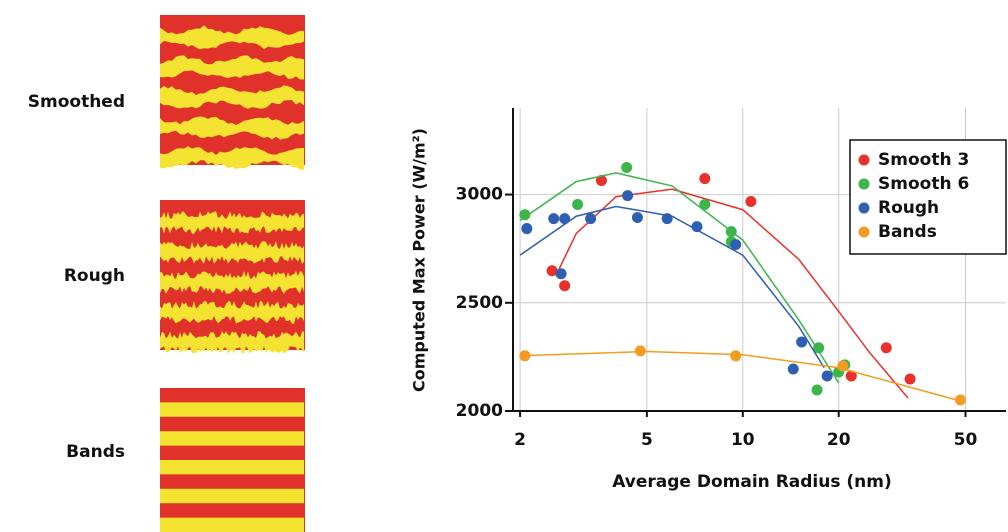 This screenshot has height=532, width=1008. Describe the element at coordinates (479, 303) in the screenshot. I see `y-tick-label: 2500` at that location.